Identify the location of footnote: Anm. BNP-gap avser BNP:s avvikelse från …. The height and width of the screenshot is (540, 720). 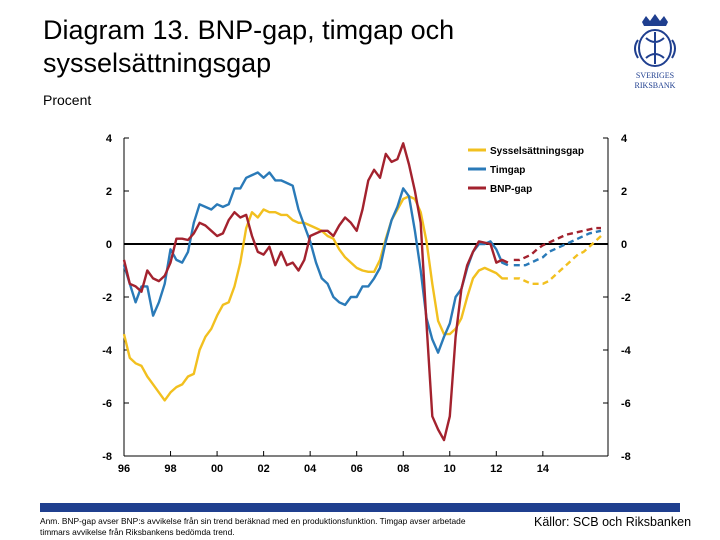
(253, 526).